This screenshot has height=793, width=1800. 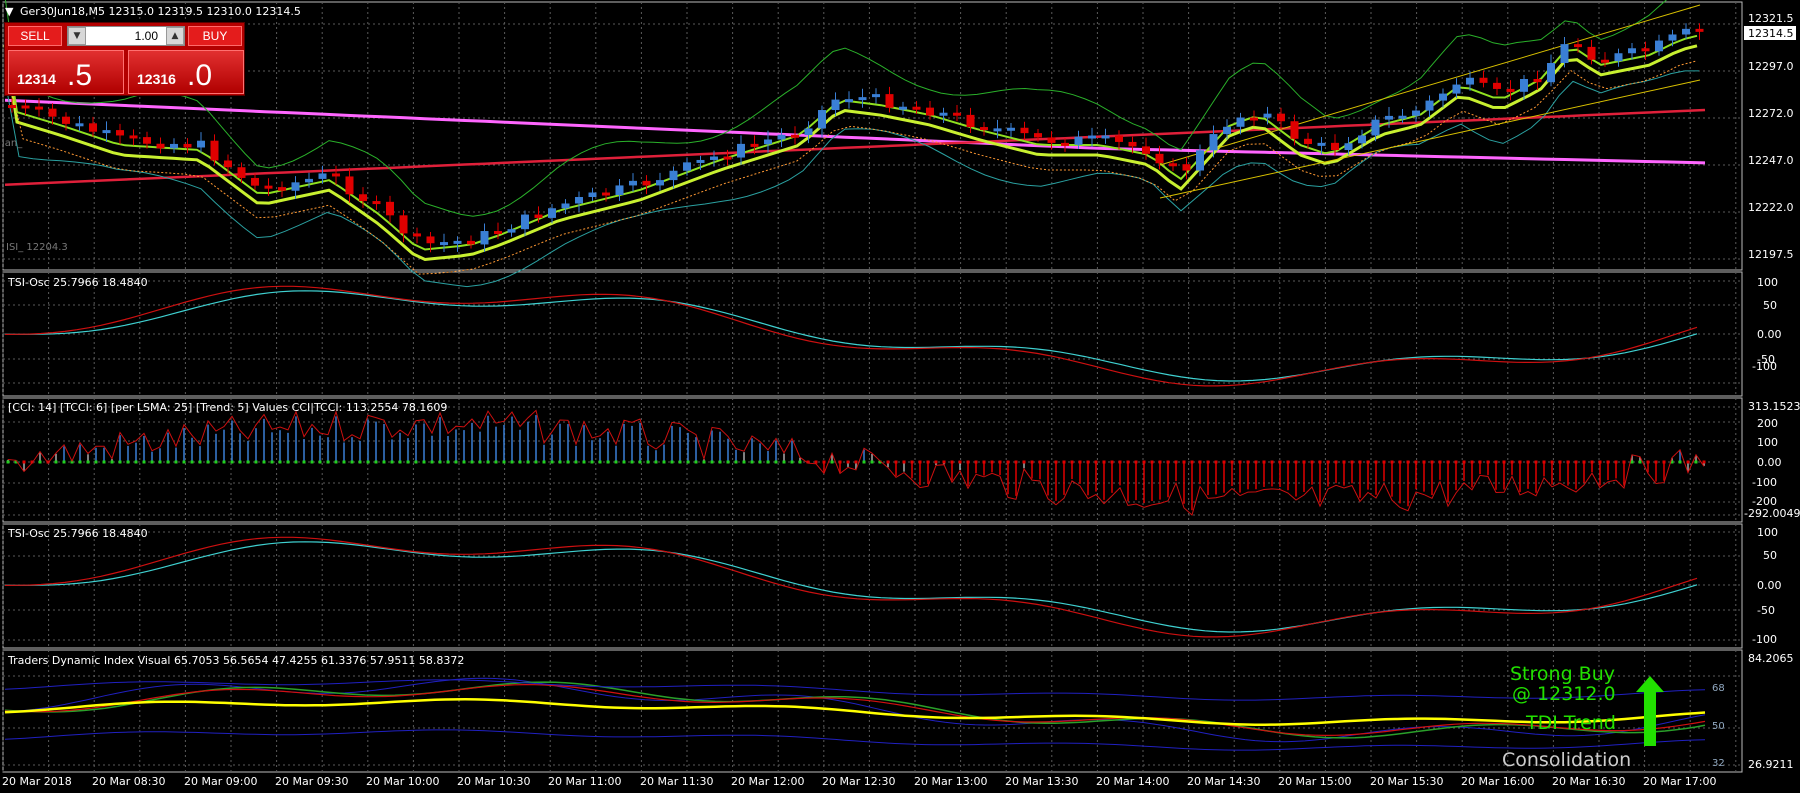 What do you see at coordinates (855, 710) in the screenshot?
I see `tdi-rsi-line` at bounding box center [855, 710].